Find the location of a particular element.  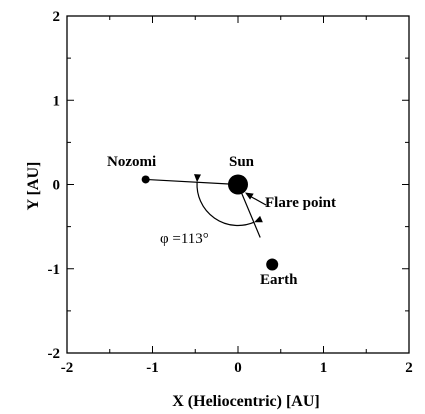

nozomi-label: Nozomi is located at coordinates (131, 162).